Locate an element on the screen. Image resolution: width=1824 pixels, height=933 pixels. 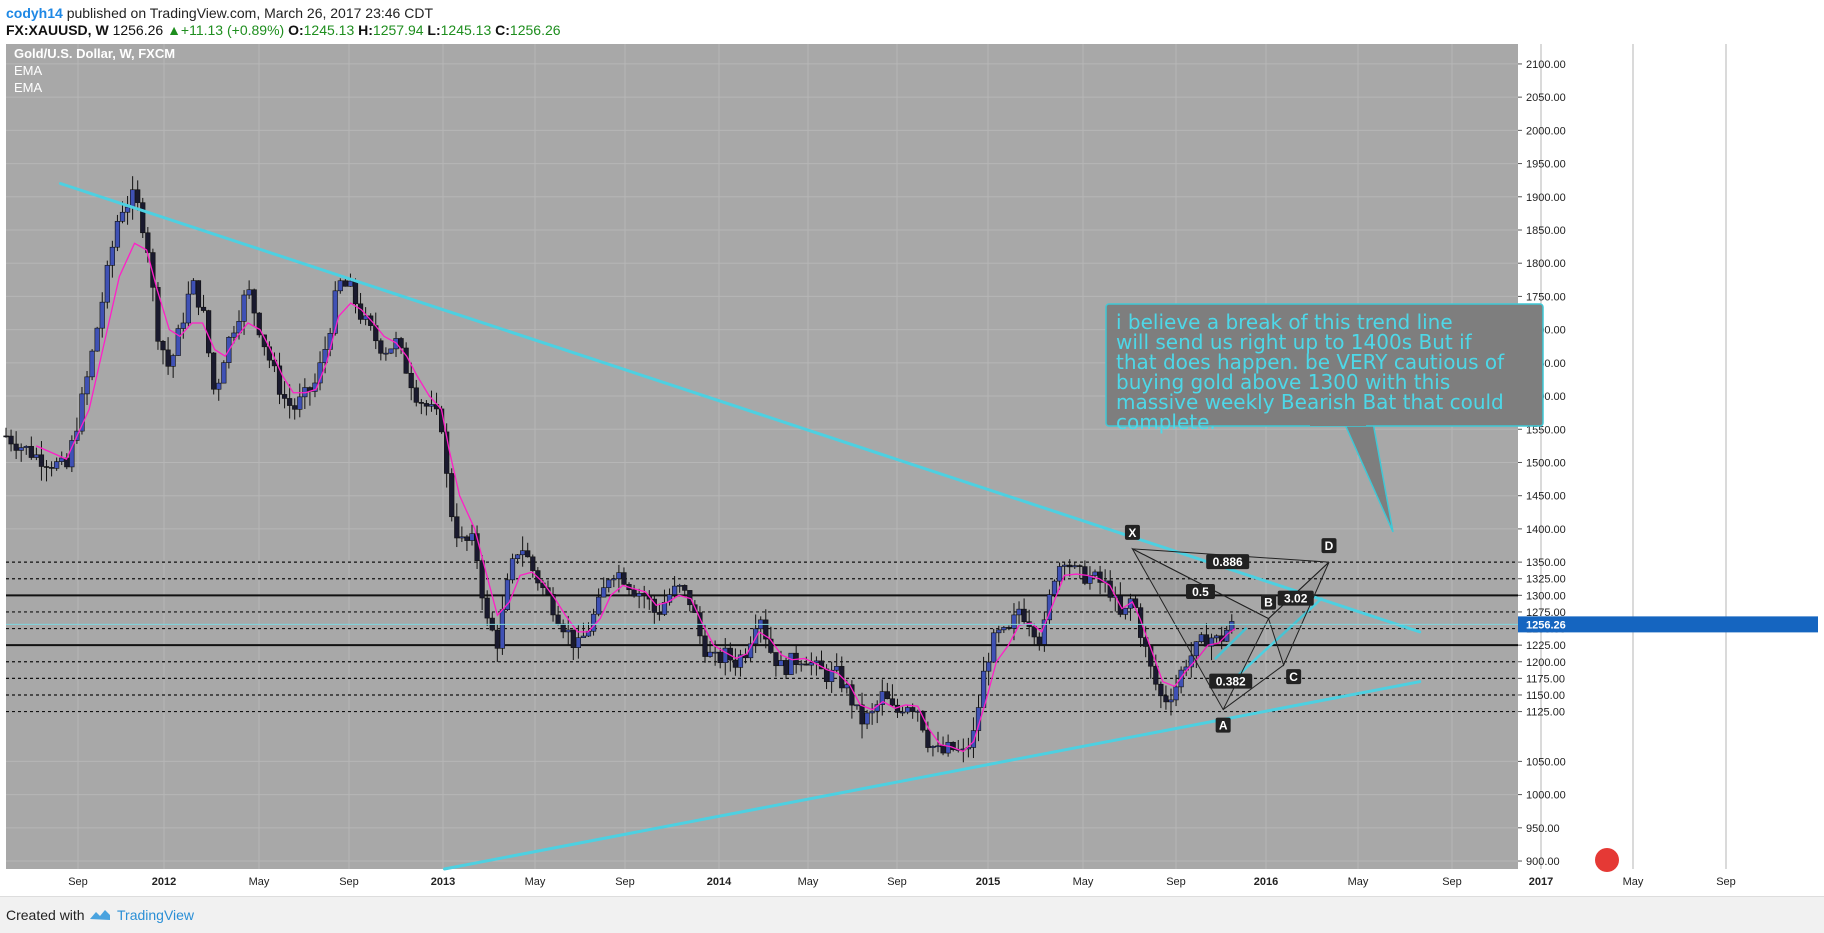
legend-title: Gold/U.S. Dollar, W, FXCM is located at coordinates (94, 53).